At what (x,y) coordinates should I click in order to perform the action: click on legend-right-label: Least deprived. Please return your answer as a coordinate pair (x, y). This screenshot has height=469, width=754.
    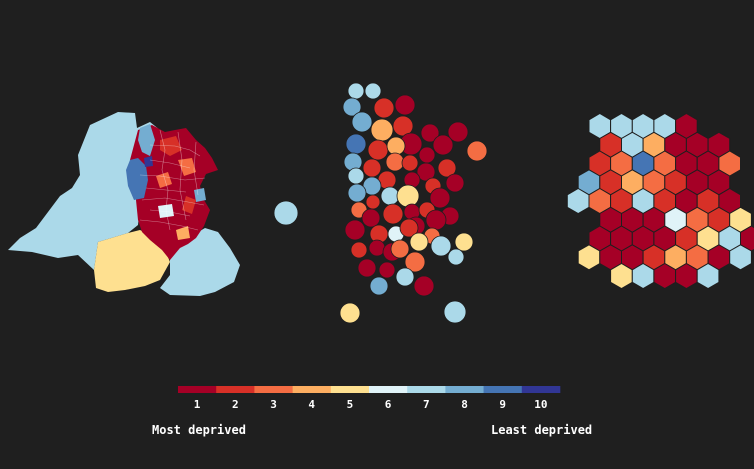
    Looking at the image, I should click on (541, 430).